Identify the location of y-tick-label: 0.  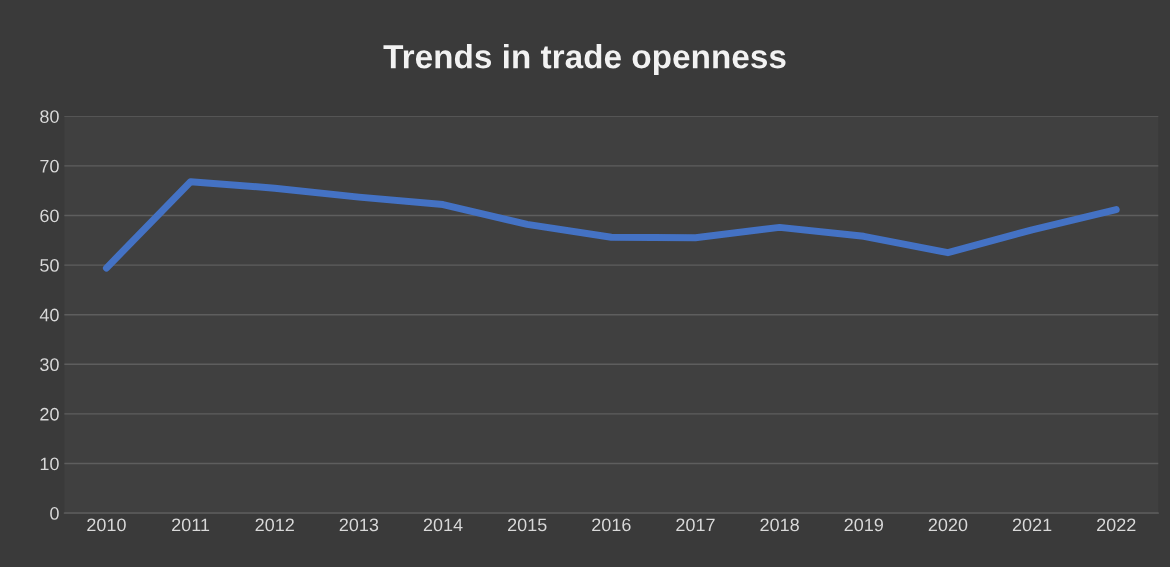
(54, 513).